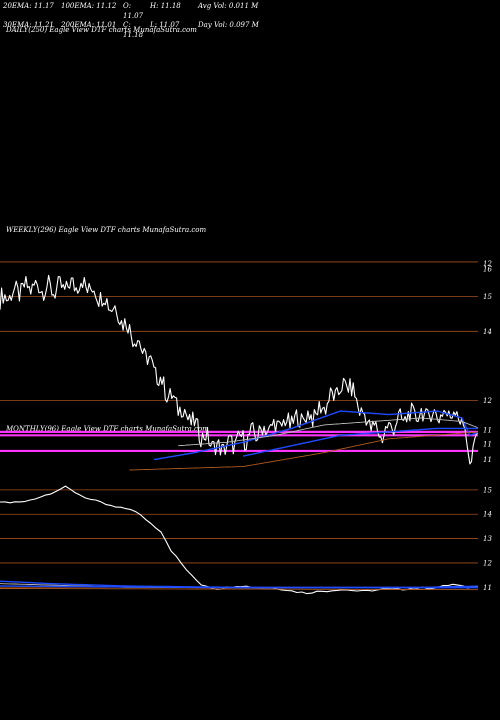  I want to click on series-ema20, so click(316, 435).